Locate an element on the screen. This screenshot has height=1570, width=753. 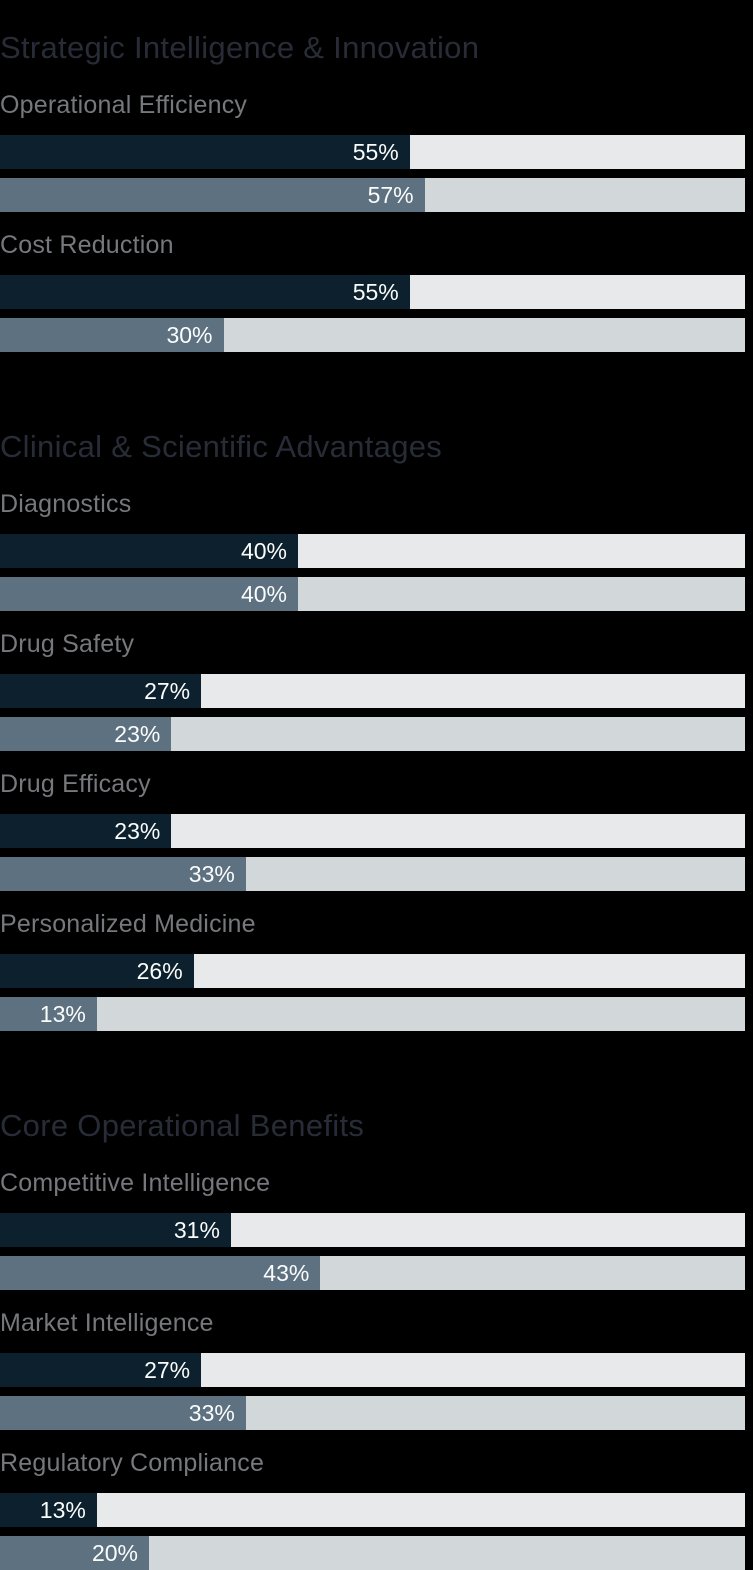
section-title: Strategic Intelligence & Innovation is located at coordinates (240, 47).